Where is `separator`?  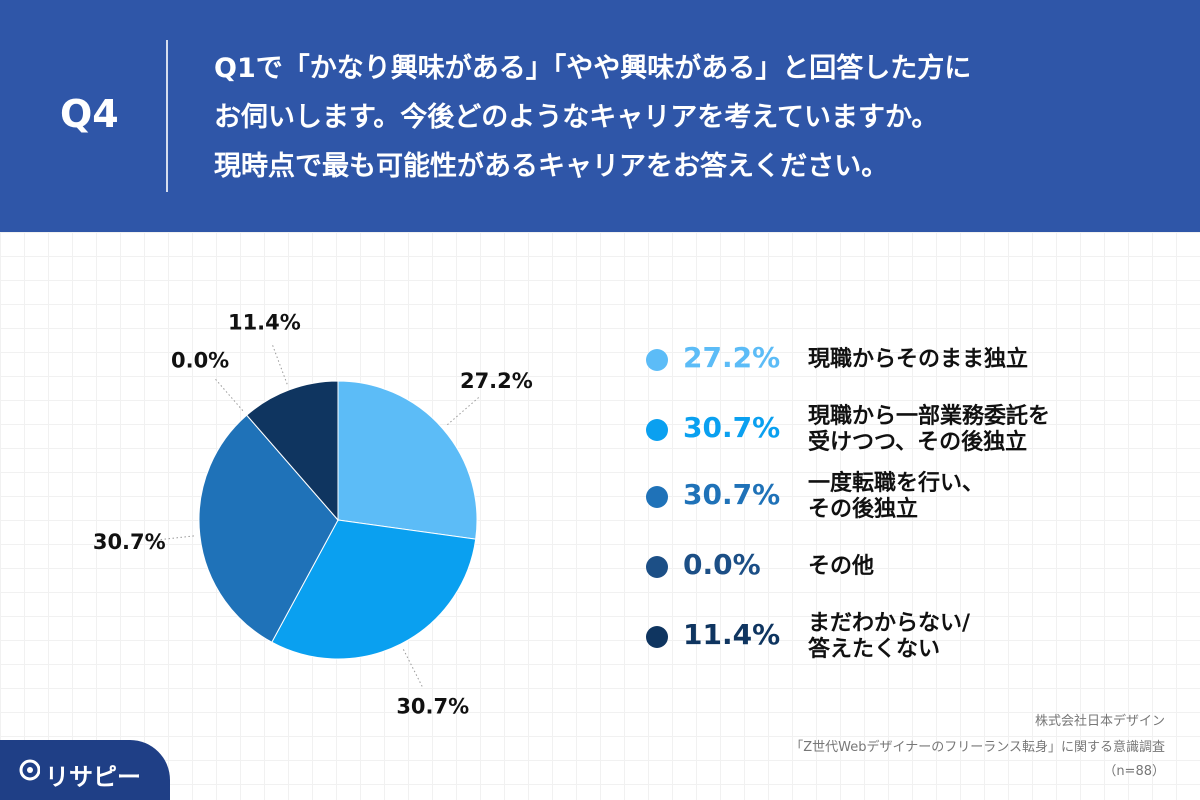 separator is located at coordinates (167, 116).